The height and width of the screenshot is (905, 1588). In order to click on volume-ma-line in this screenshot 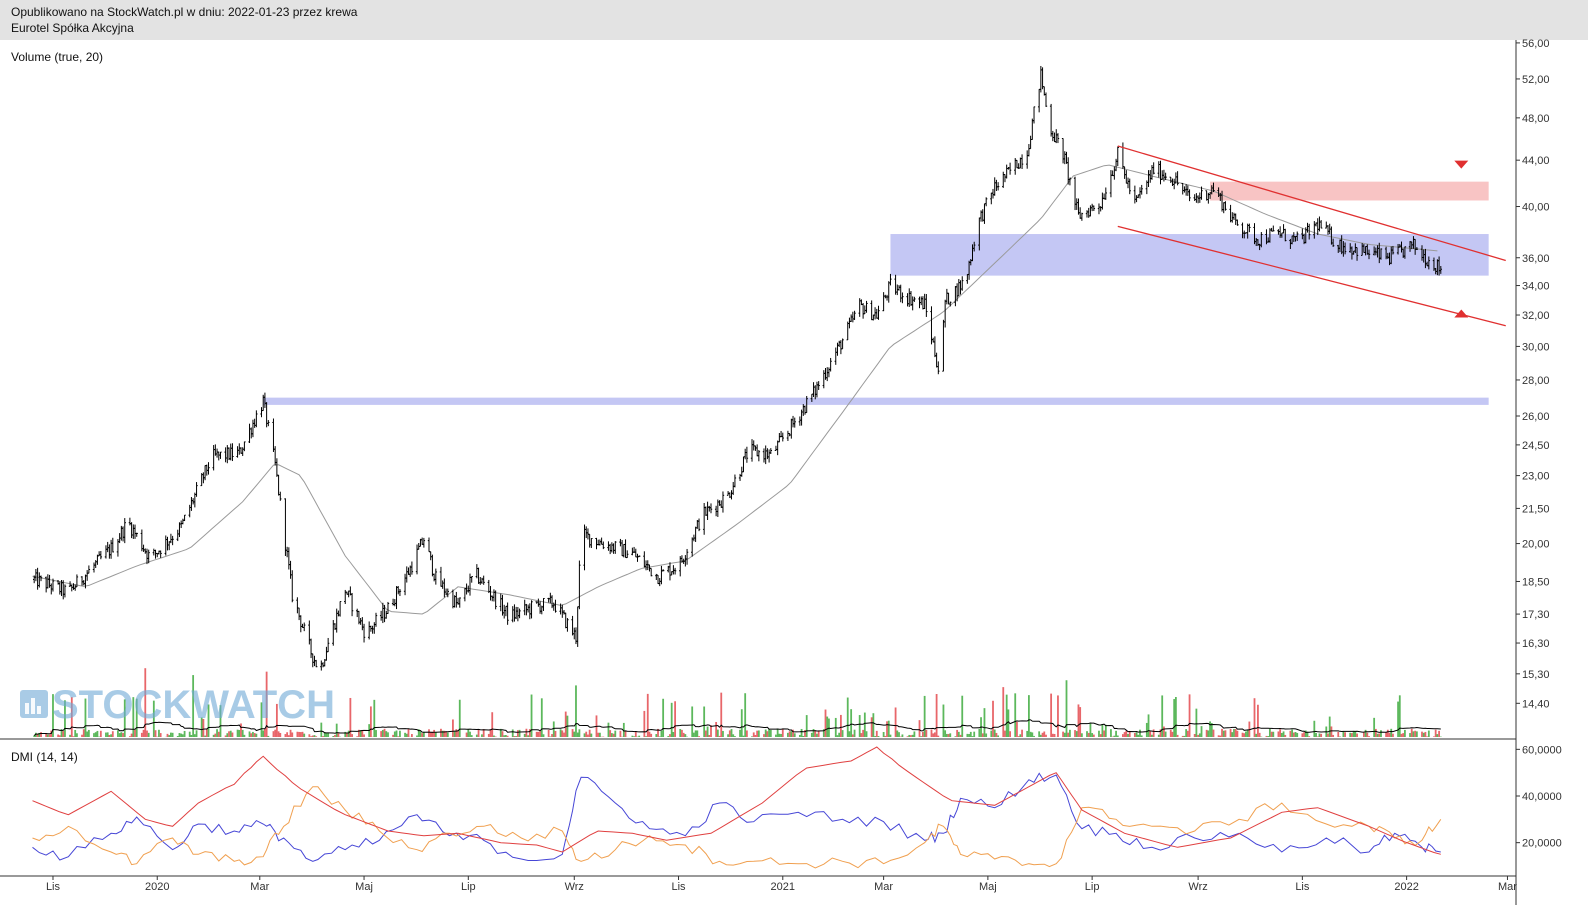, I will do `click(737, 727)`.